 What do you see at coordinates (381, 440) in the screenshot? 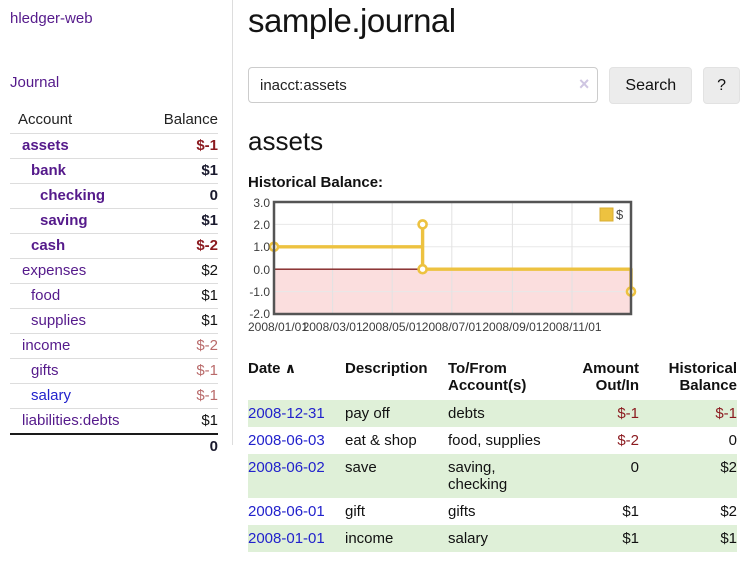
I see `transaction-description: eat & shop` at bounding box center [381, 440].